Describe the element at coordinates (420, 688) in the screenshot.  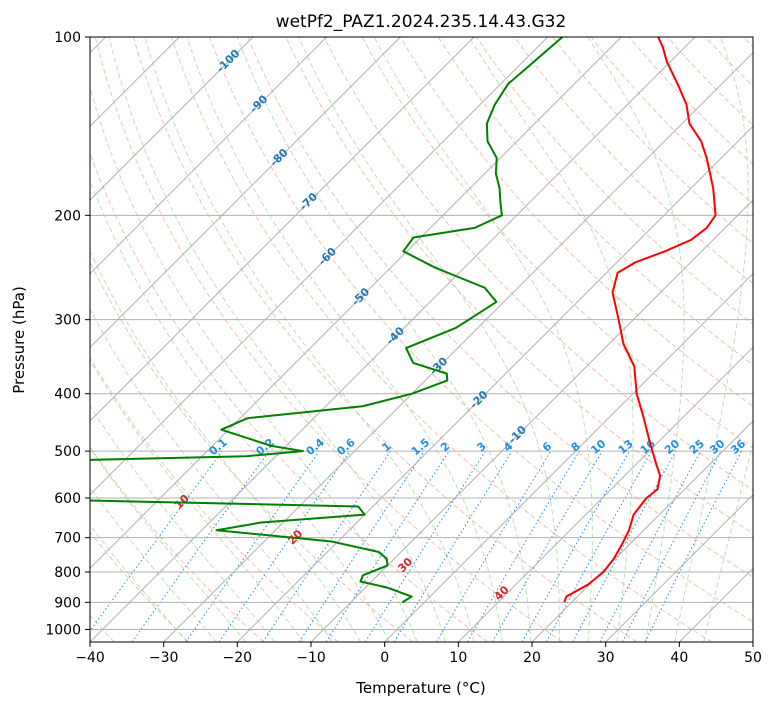
I see `x-axis-label: Temperature (°C)` at that location.